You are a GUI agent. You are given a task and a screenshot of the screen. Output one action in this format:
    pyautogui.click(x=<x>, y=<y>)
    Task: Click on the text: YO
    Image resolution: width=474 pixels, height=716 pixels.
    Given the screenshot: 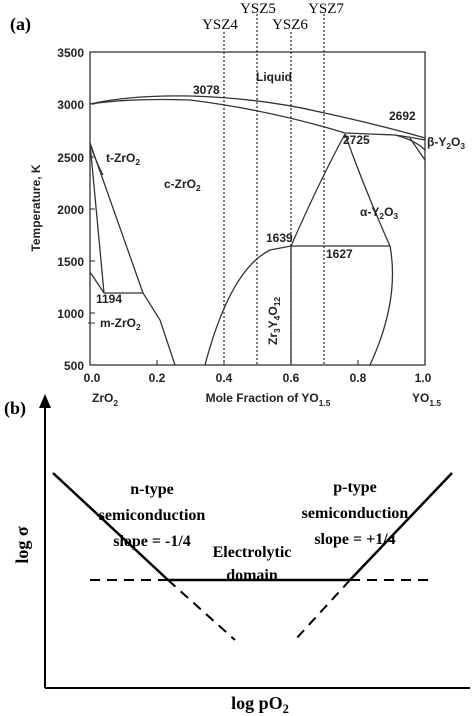 What is the action you would take?
    pyautogui.click(x=420, y=398)
    